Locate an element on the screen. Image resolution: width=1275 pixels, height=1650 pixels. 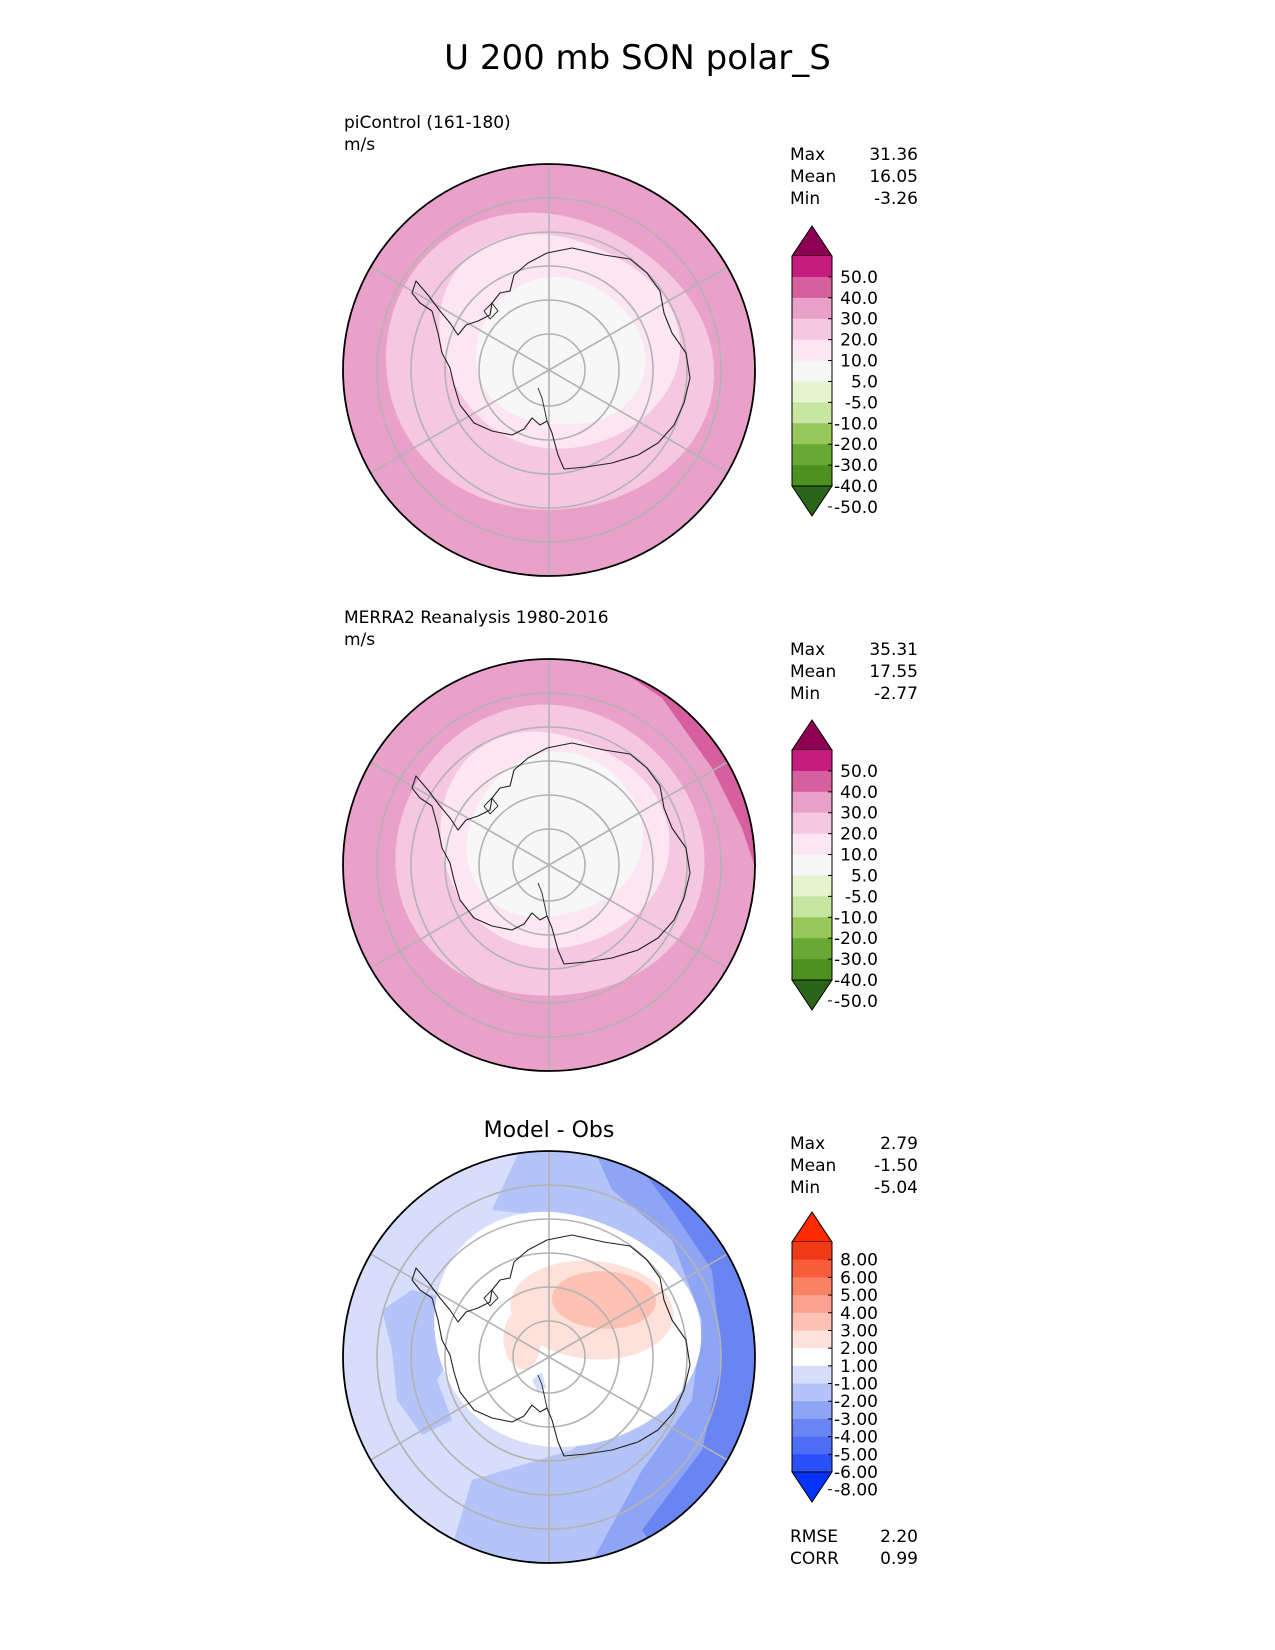
panel2-stats: Max 35.31 Mean 17.55 Min -2.77 is located at coordinates (854, 672).